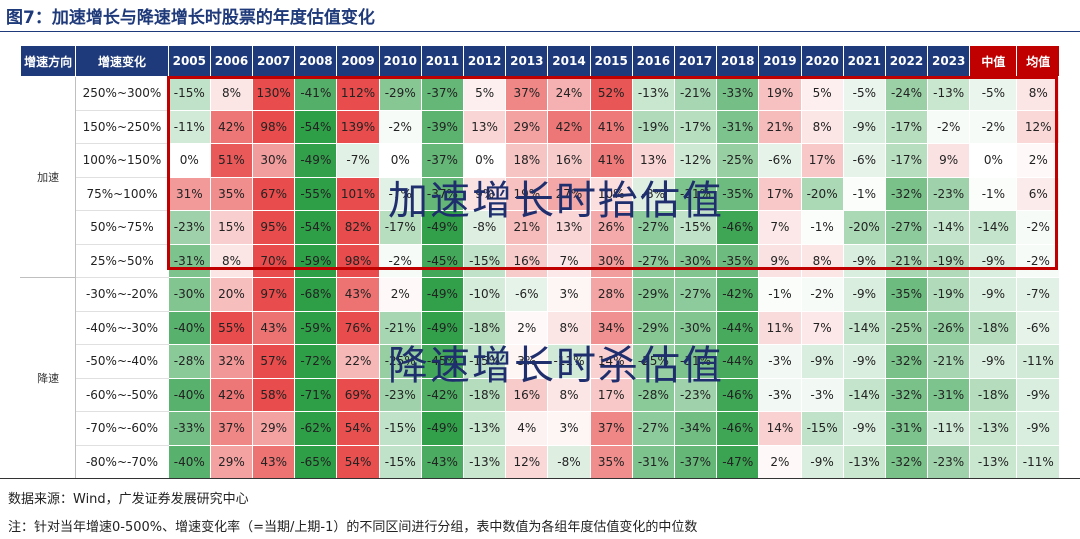 The image size is (1080, 539). Describe the element at coordinates (949, 327) in the screenshot. I see `heat-cell: -26%` at that location.